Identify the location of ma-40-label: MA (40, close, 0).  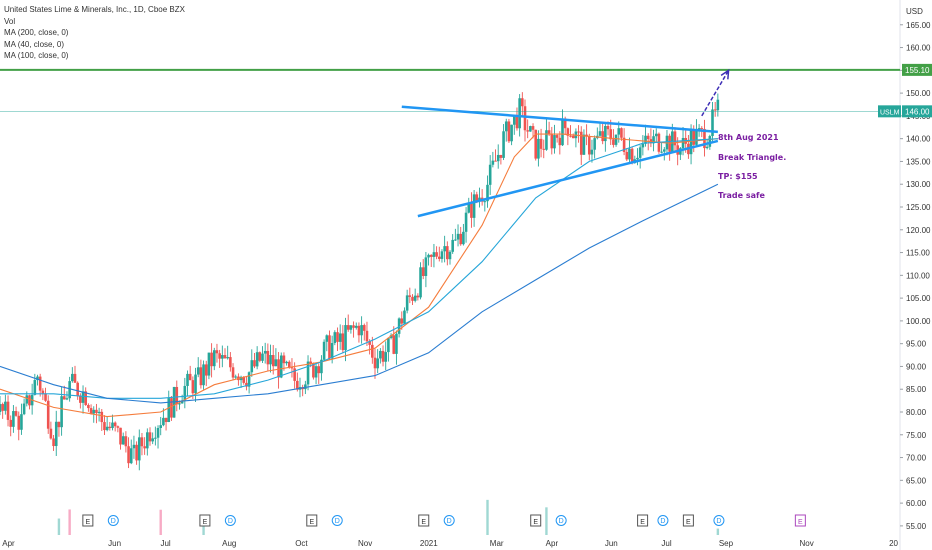
(34, 44).